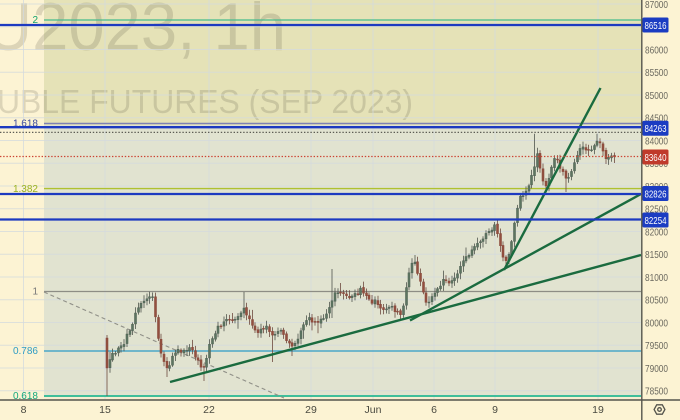 This screenshot has height=420, width=680. Describe the element at coordinates (656, 278) in the screenshot. I see `svg-text: 81000` at that location.